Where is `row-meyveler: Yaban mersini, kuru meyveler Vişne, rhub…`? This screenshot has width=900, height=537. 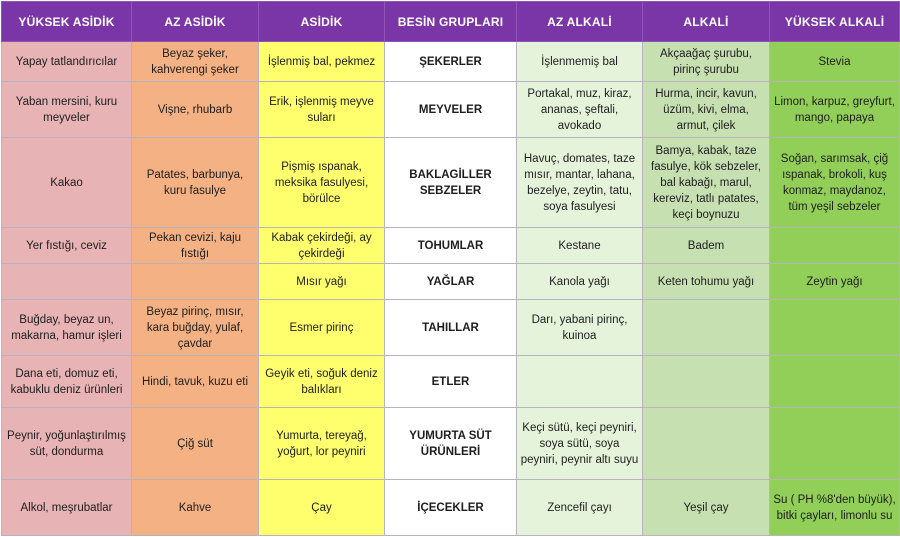
row-meyveler: Yaban mersini, kuru meyveler Vişne, rhub… is located at coordinates (450, 109).